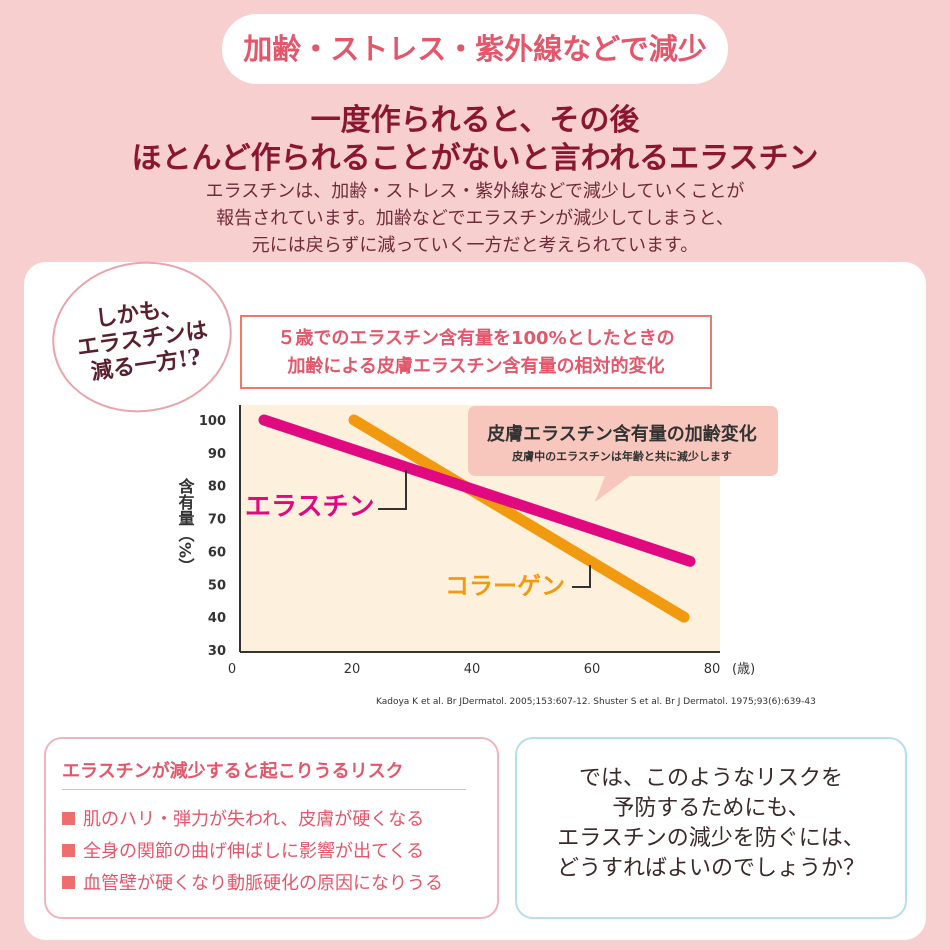  Describe the element at coordinates (710, 868) in the screenshot. I see `question-line: どうすればよいのでしょうか？` at that location.